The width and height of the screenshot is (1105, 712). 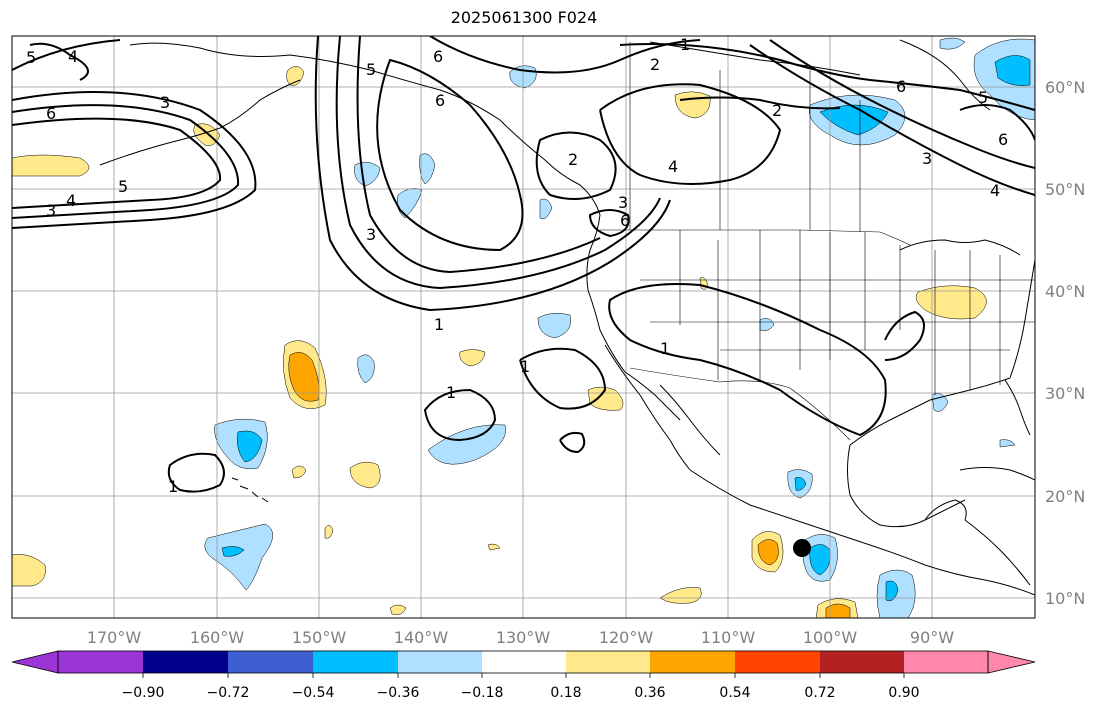 I want to click on colorbar-tick-label: −0.90, so click(x=143, y=693).